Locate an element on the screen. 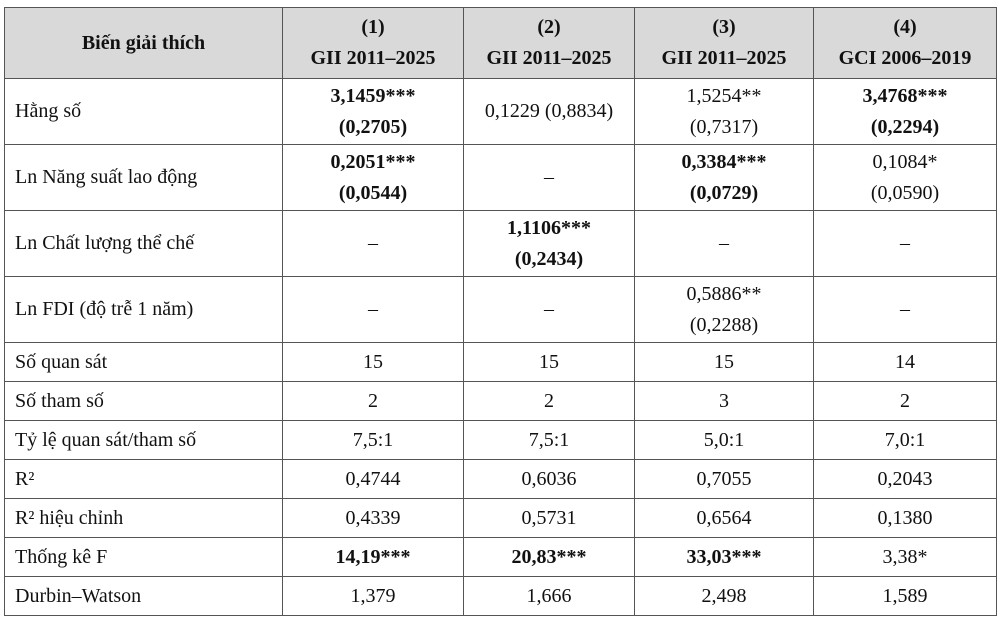 This screenshot has height=624, width=1000. table-cell: 3,38* is located at coordinates (905, 557).